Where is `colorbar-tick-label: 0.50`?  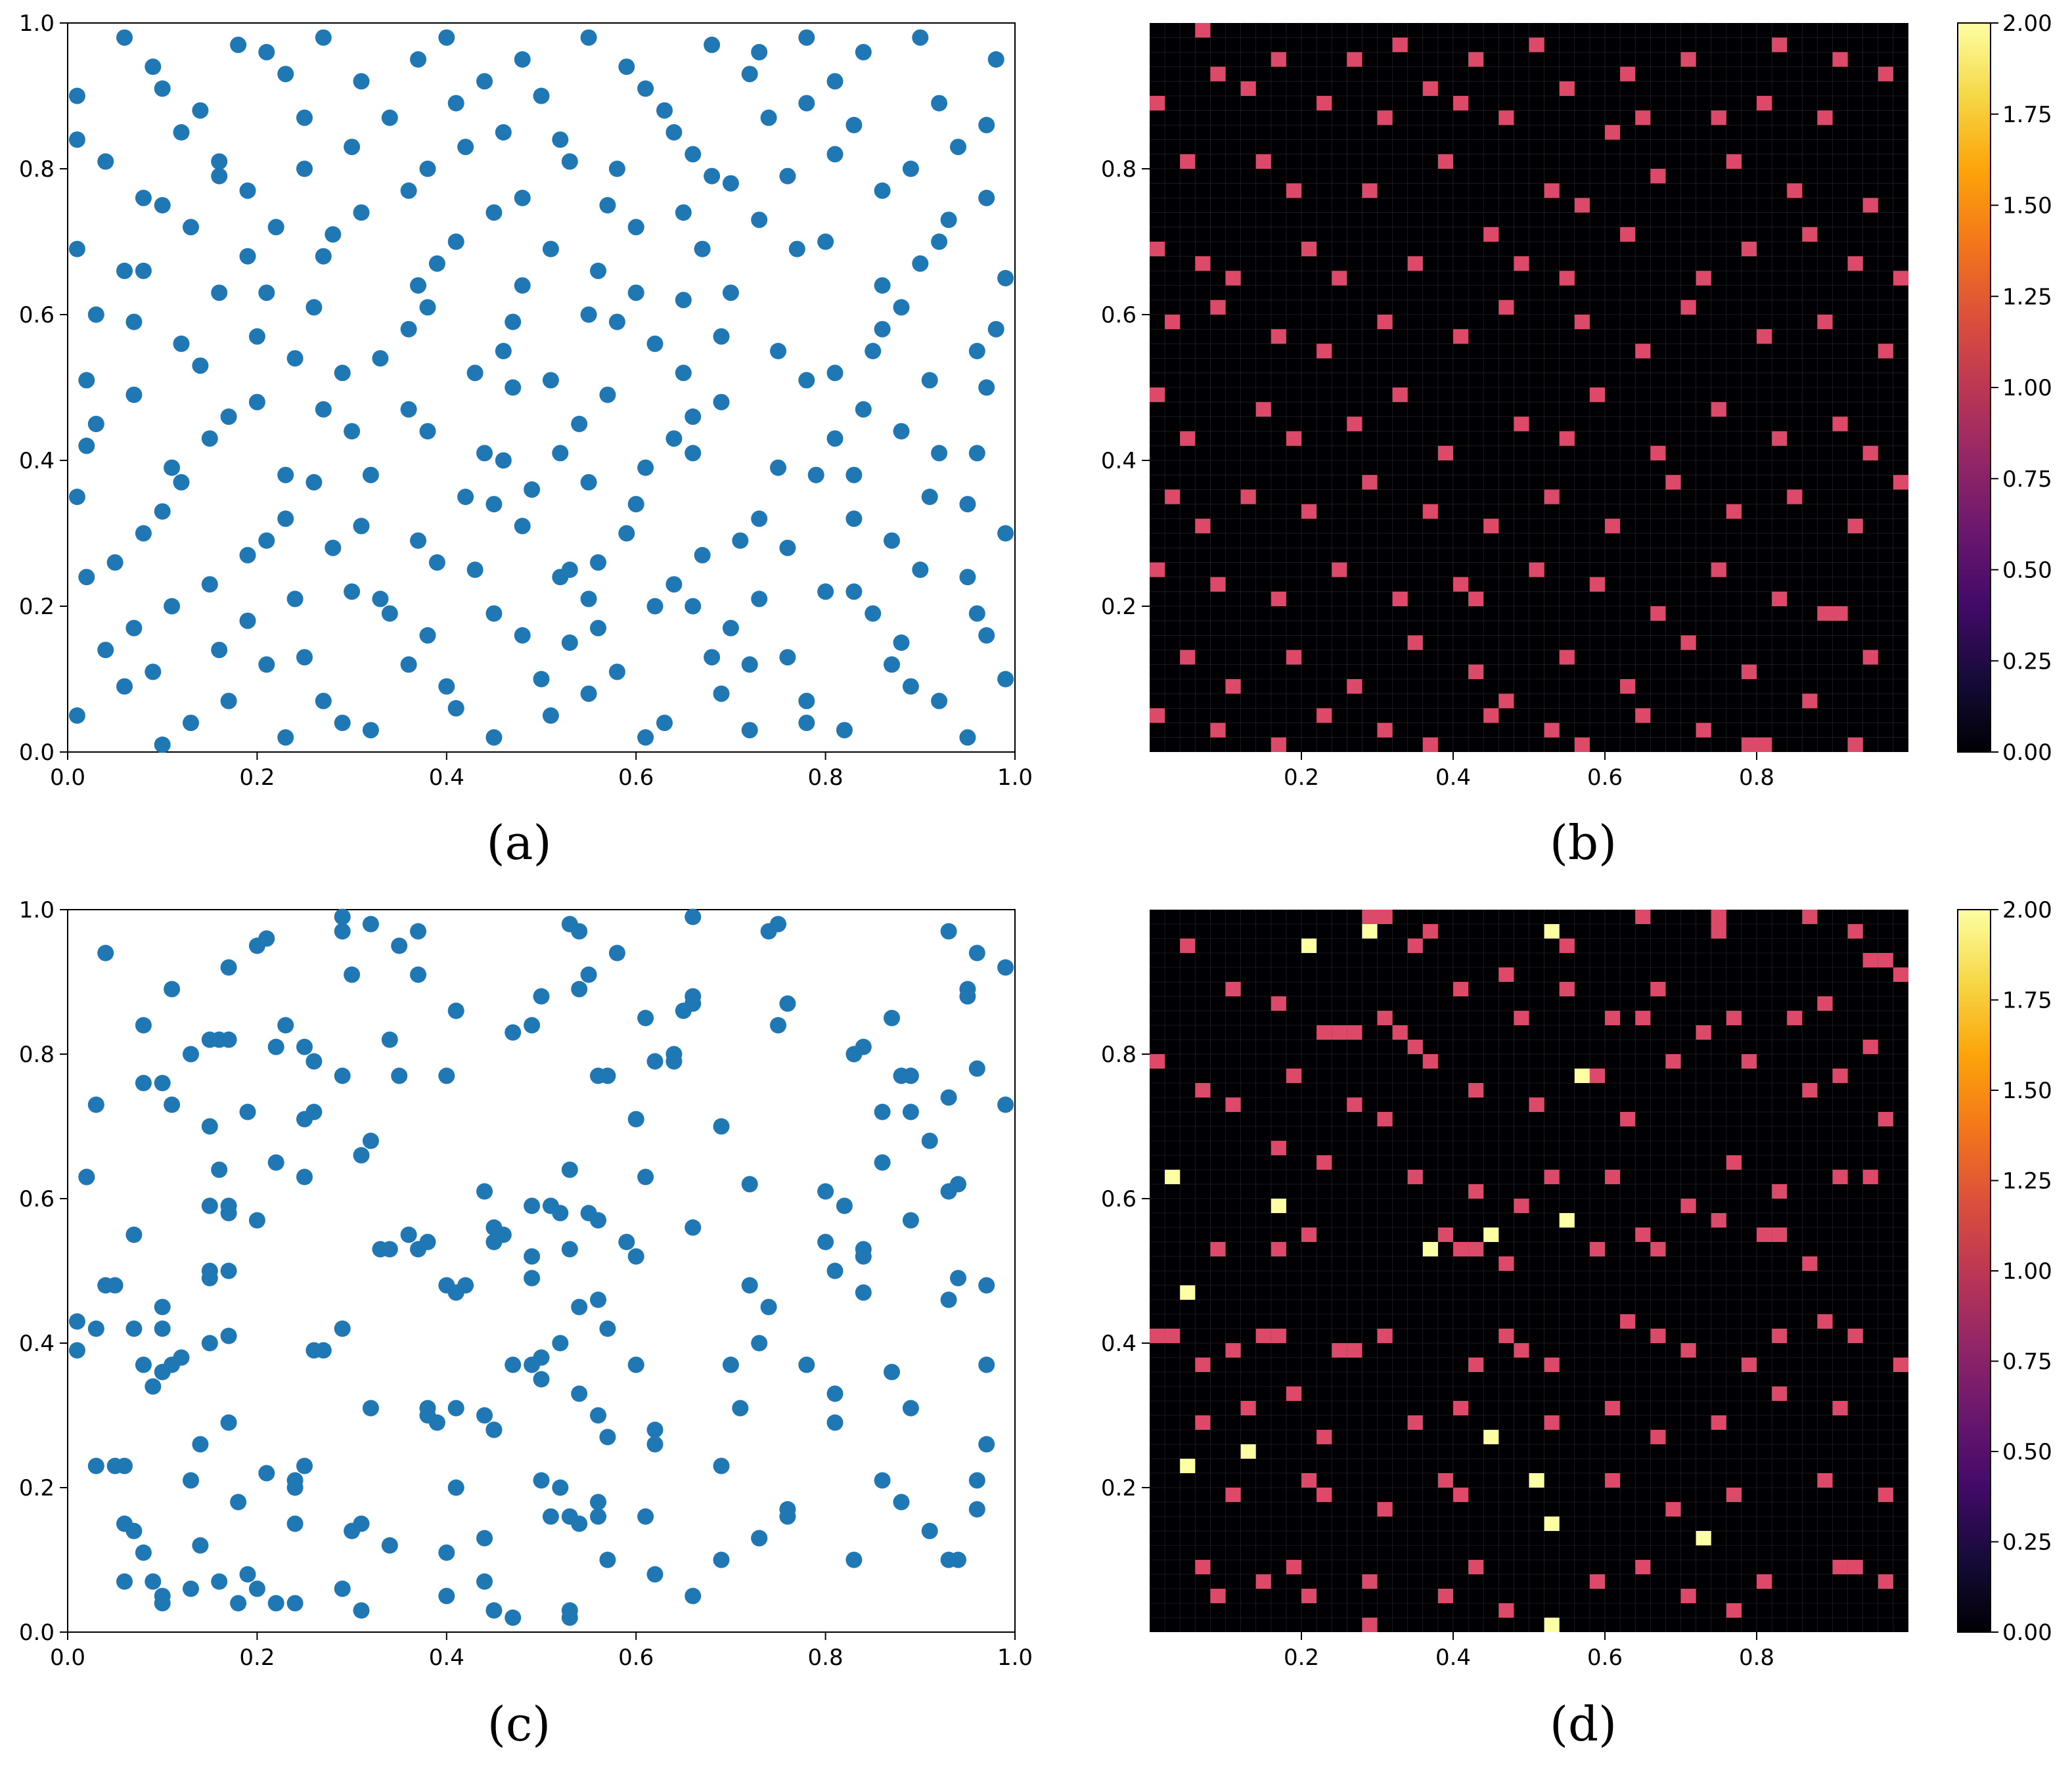
colorbar-tick-label: 0.50 is located at coordinates (2027, 1452).